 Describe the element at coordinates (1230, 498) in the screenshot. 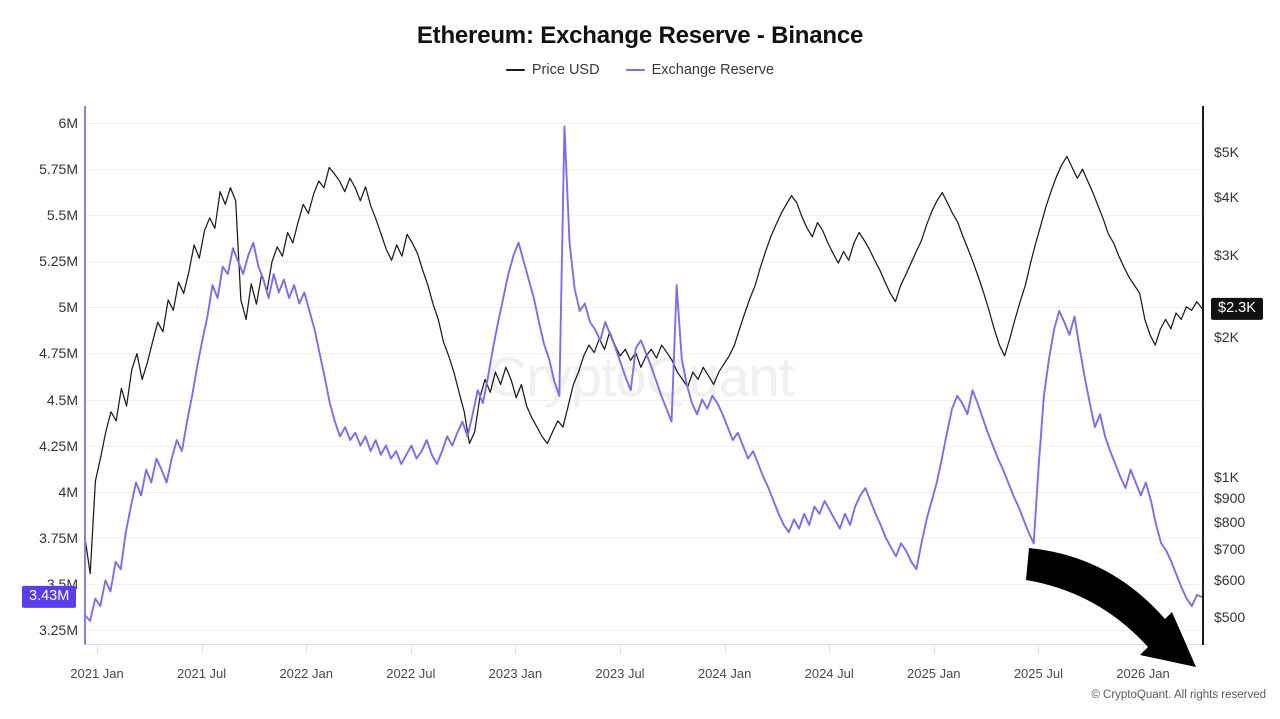

I see `y-tick-right: $900` at that location.